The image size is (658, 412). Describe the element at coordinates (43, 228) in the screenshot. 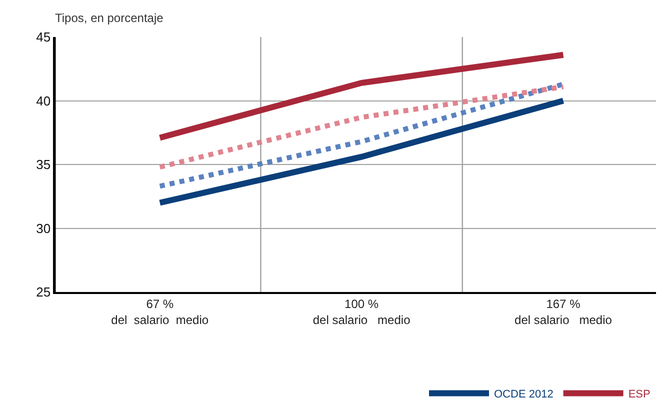

I see `y-tick-label: 30` at that location.